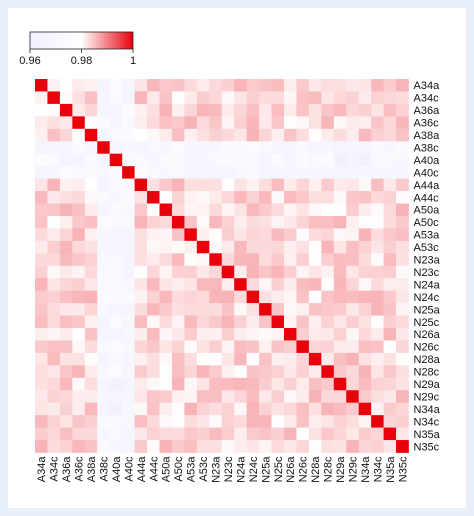  I want to click on heatmap-cell-A50a-N25a, so click(265, 210).